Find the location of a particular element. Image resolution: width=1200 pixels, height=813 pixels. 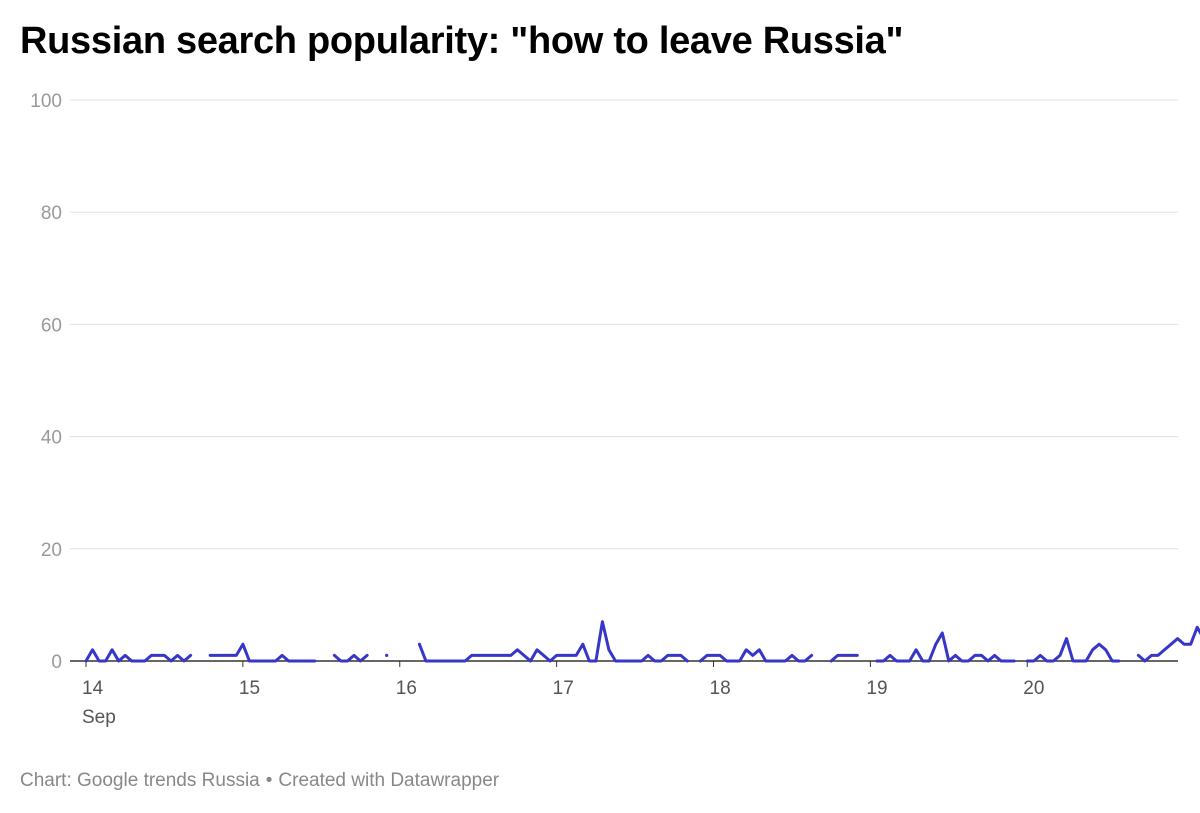

y-tick-label: 20 is located at coordinates (51, 550).